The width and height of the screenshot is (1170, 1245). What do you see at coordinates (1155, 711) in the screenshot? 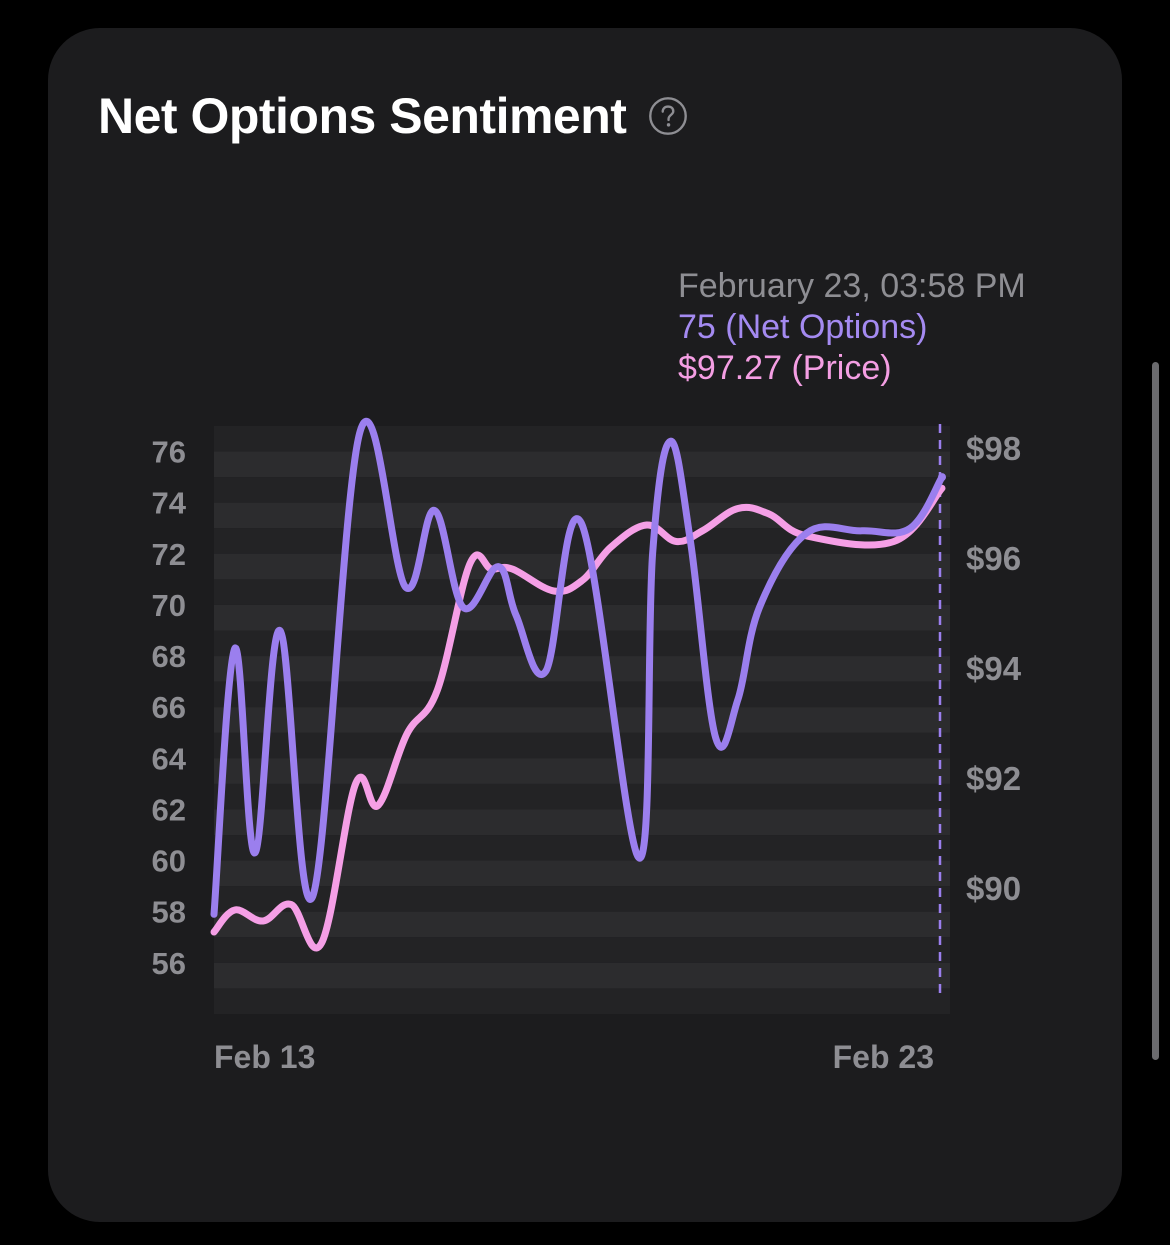
I see `vertical-scrollbar` at bounding box center [1155, 711].